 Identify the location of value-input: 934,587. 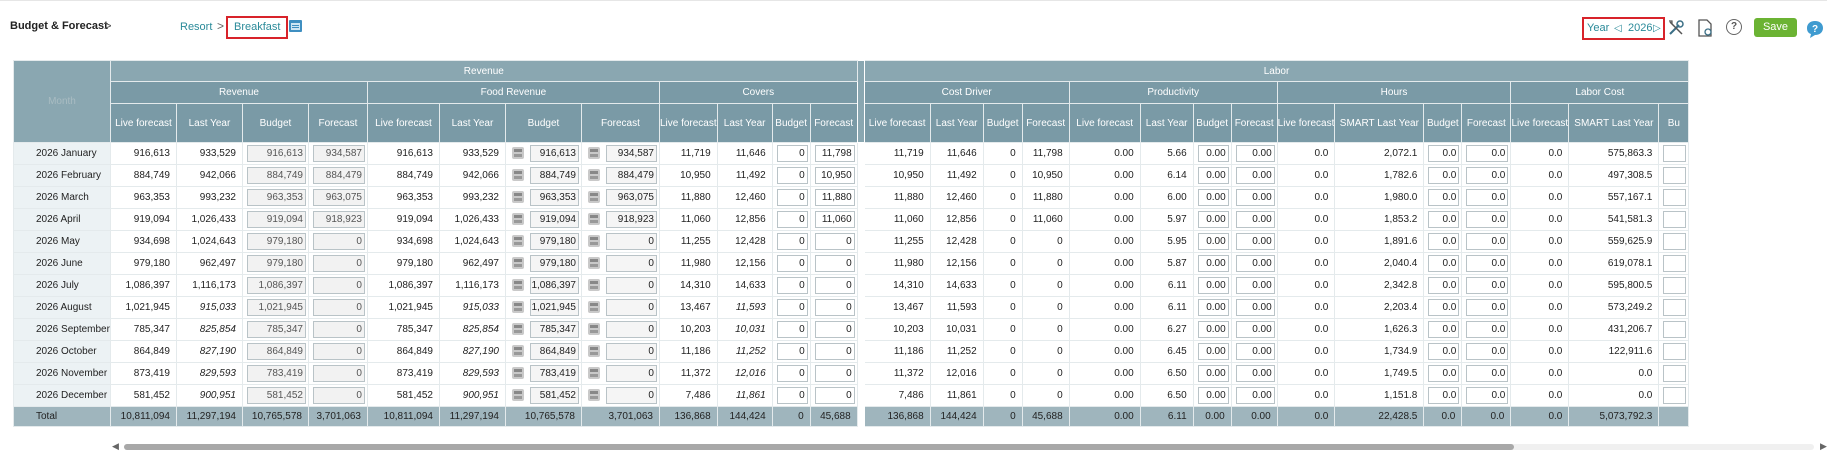
(338, 153).